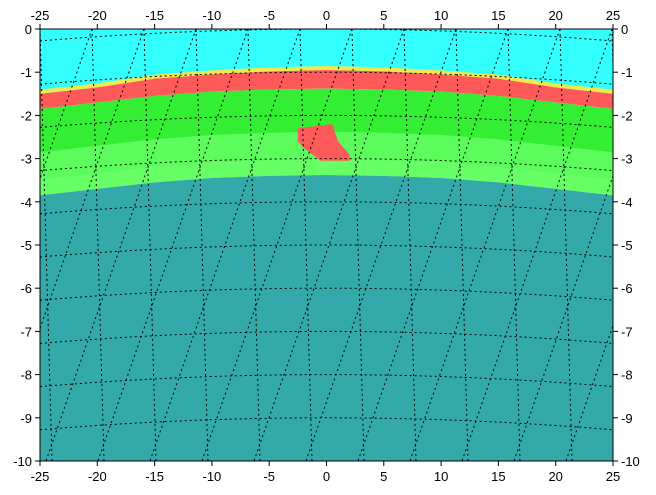 The image size is (656, 495). What do you see at coordinates (26, 288) in the screenshot?
I see `y-tick-label-left: -6` at bounding box center [26, 288].